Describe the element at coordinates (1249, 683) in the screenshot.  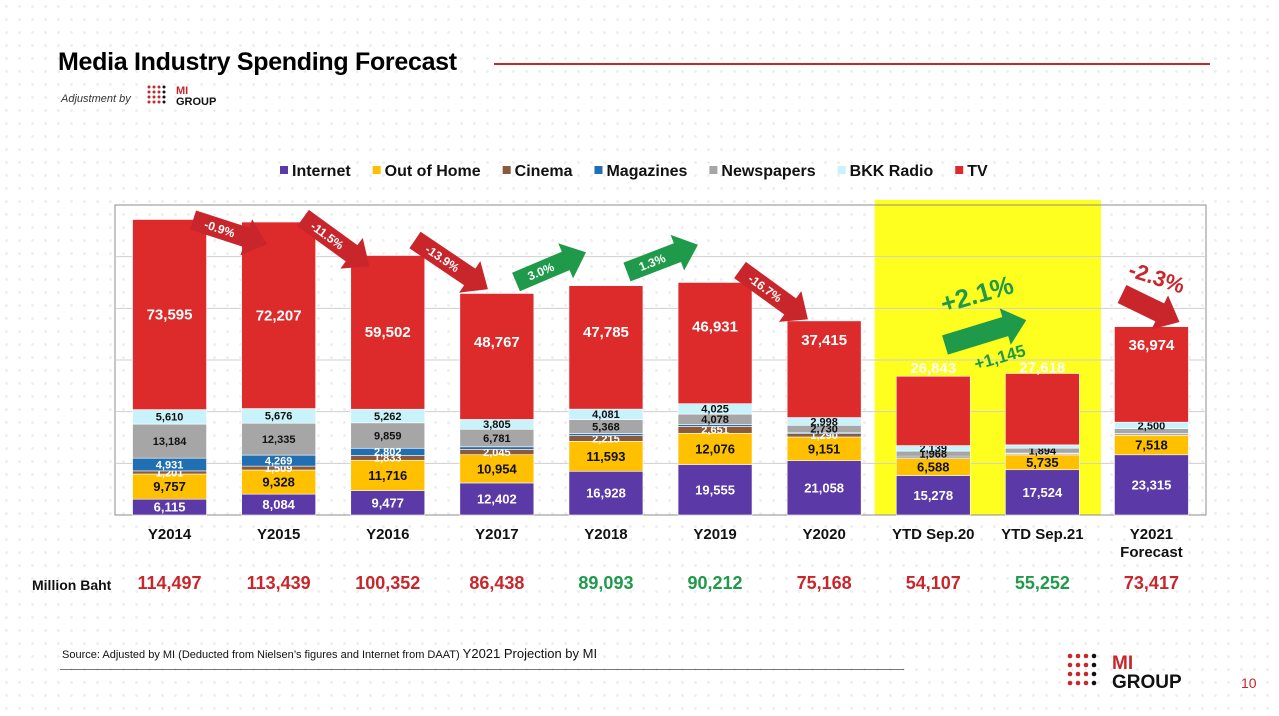
I see `page-number: 10` at that location.